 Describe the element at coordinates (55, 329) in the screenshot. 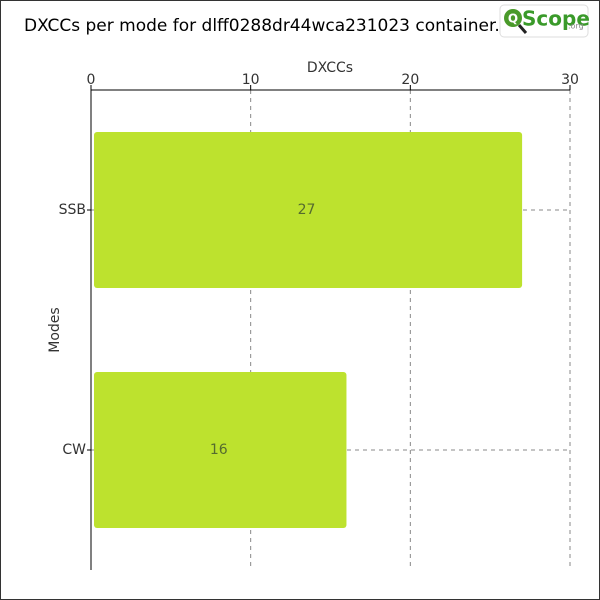

I see `y-axis-label: Modes` at that location.